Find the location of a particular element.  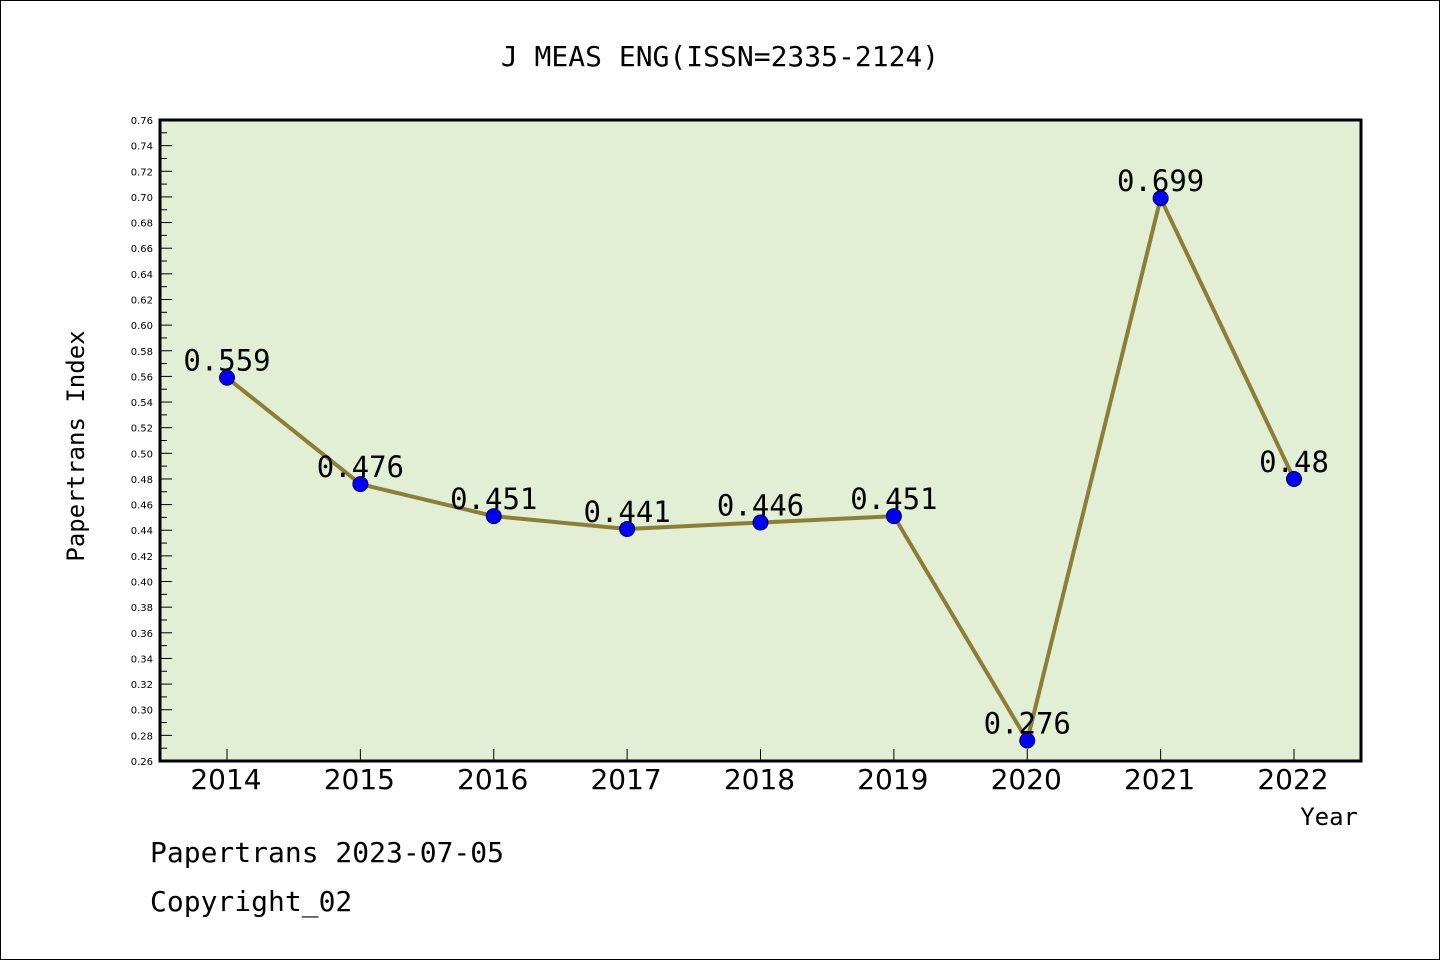

y-tick-label: 0.62 is located at coordinates (142, 300).